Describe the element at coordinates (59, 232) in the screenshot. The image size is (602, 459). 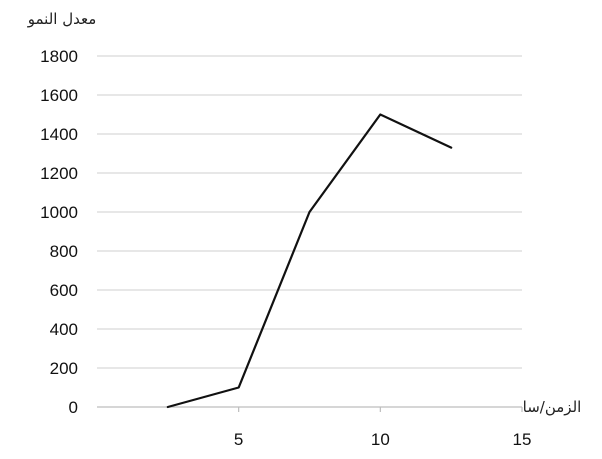
I see `y-axis-ticks: 0 200 400 600 800 1000 1200 1400 1600 1800` at that location.